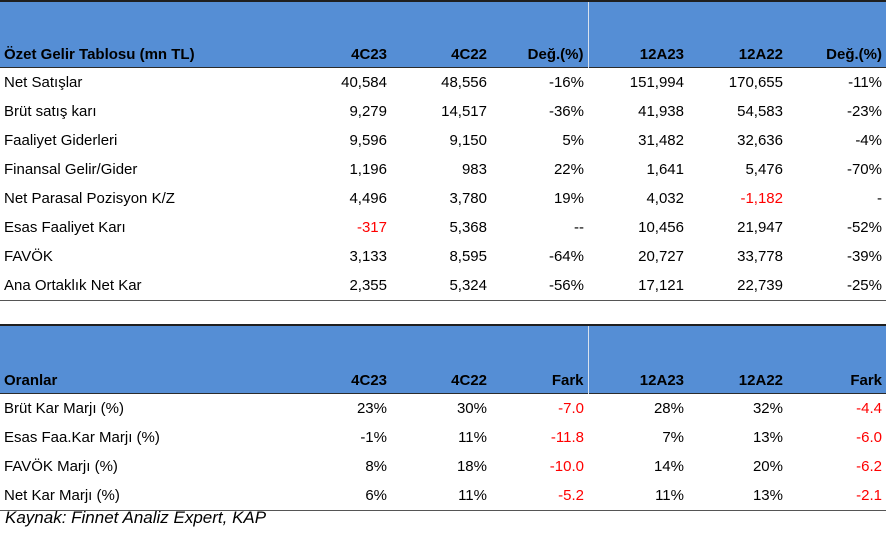 This screenshot has width=886, height=535. What do you see at coordinates (368, 256) in the screenshot?
I see `table-cell: 3,133` at bounding box center [368, 256].